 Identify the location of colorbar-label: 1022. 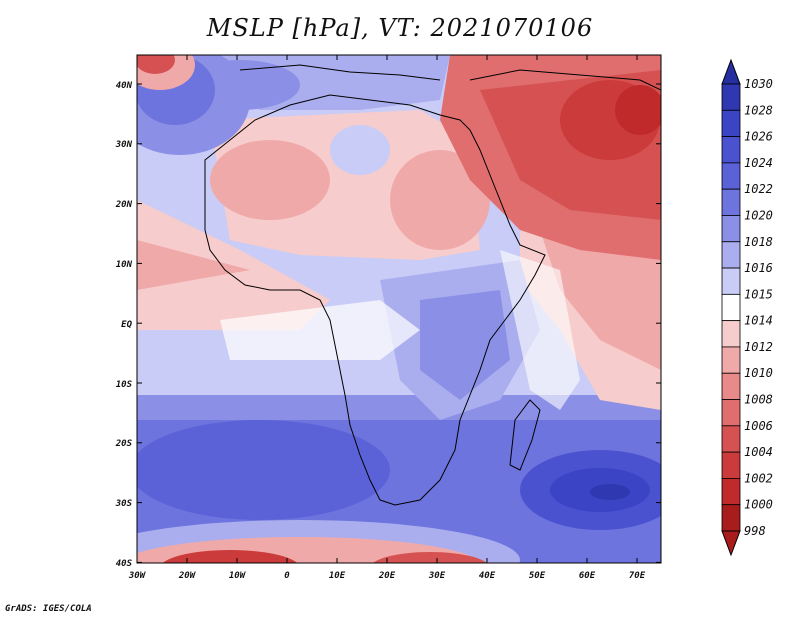
(758, 189).